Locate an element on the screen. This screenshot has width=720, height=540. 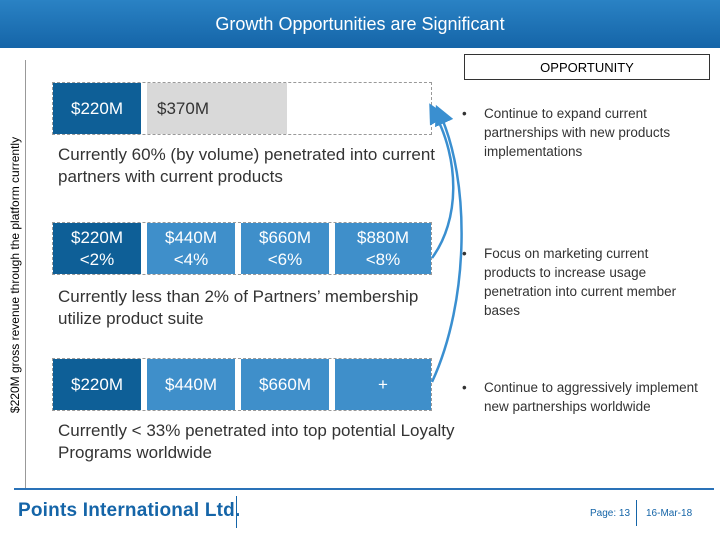
row-3-segment-3: $660M is located at coordinates (285, 384).